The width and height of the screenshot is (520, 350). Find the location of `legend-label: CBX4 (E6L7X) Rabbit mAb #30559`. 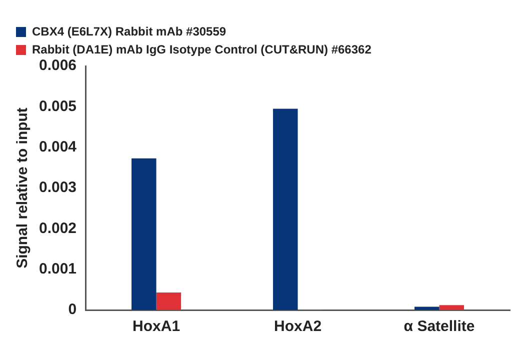

legend-label: CBX4 (E6L7X) Rabbit mAb #30559 is located at coordinates (129, 31).